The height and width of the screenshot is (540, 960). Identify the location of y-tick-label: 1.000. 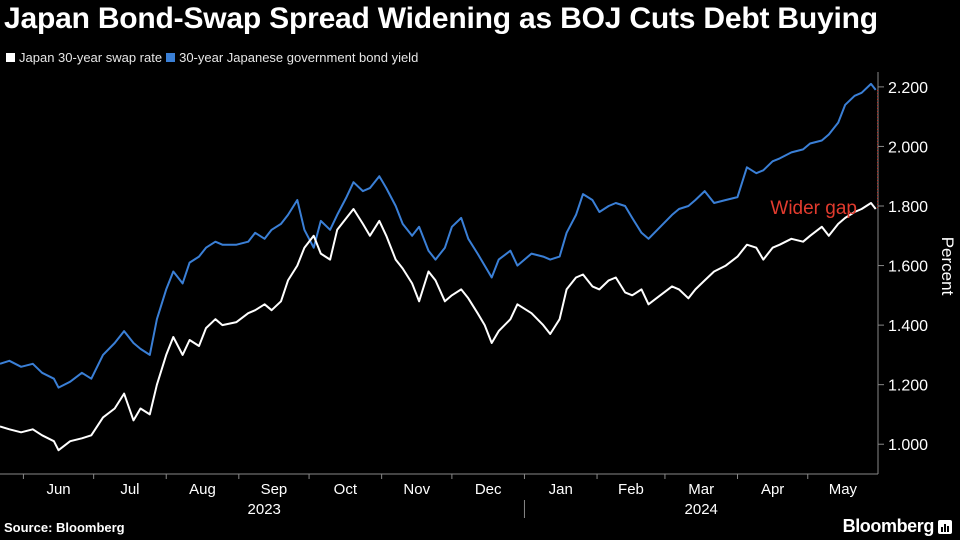
(908, 445).